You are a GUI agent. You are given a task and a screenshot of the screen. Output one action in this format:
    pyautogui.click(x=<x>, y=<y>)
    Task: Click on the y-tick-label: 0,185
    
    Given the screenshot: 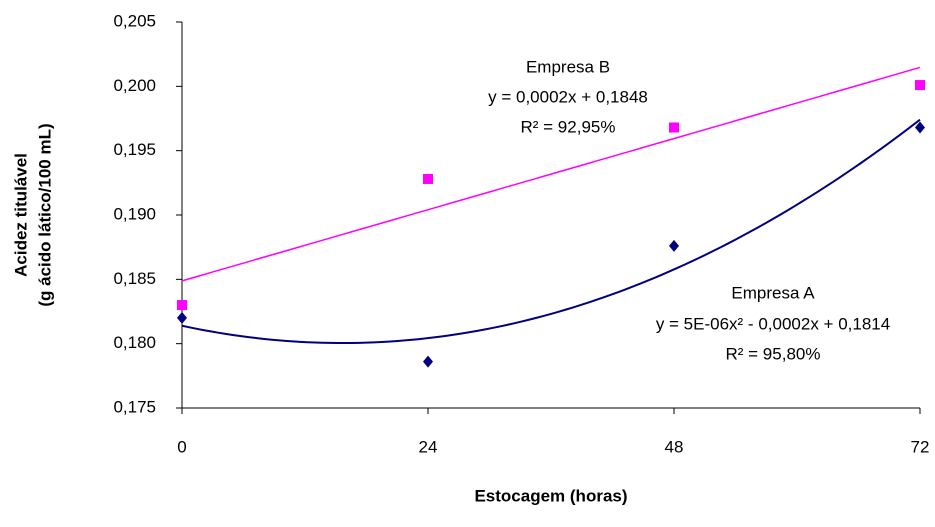 What is the action you would take?
    pyautogui.click(x=134, y=278)
    